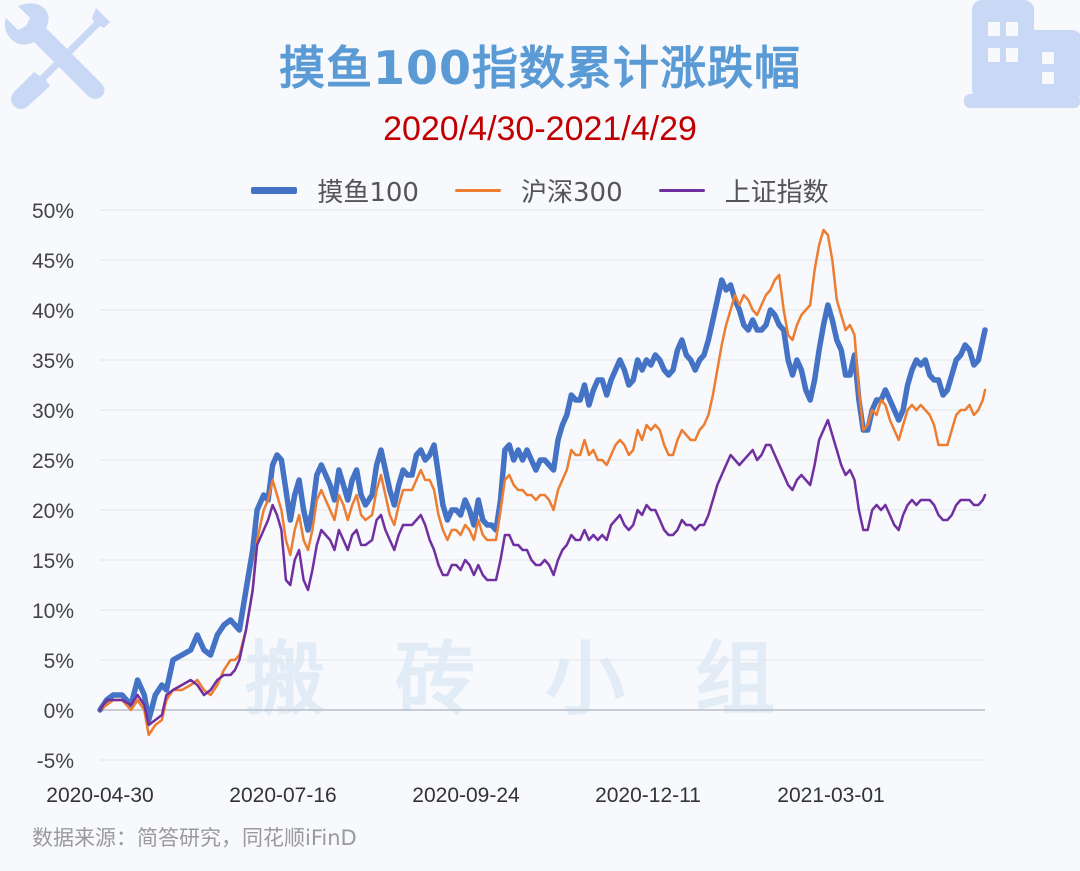 The image size is (1080, 871). What do you see at coordinates (53, 561) in the screenshot?
I see `y-tick-label: 15%` at bounding box center [53, 561].